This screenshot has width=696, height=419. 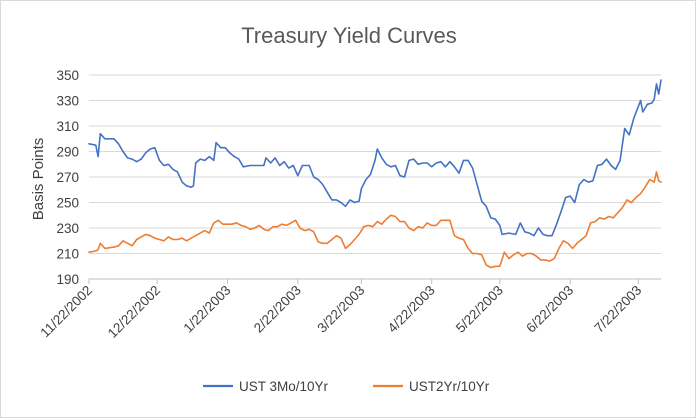 I want to click on x-tick-label: 7/22/2003, so click(x=617, y=309).